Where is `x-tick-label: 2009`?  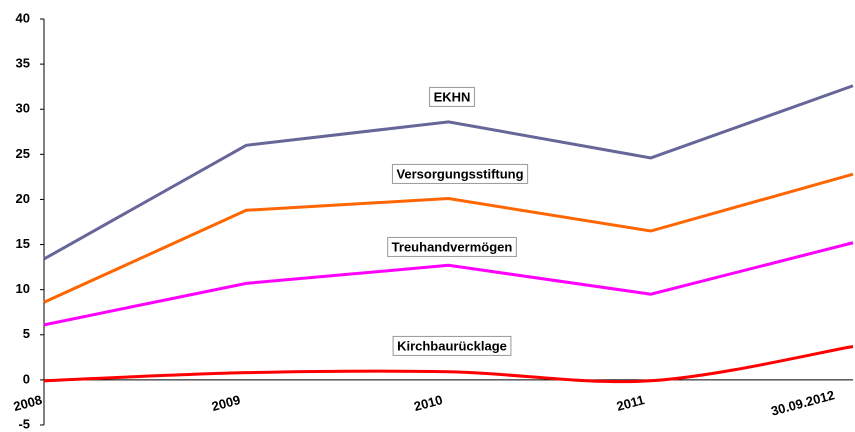
x-tick-label: 2009 is located at coordinates (226, 403).